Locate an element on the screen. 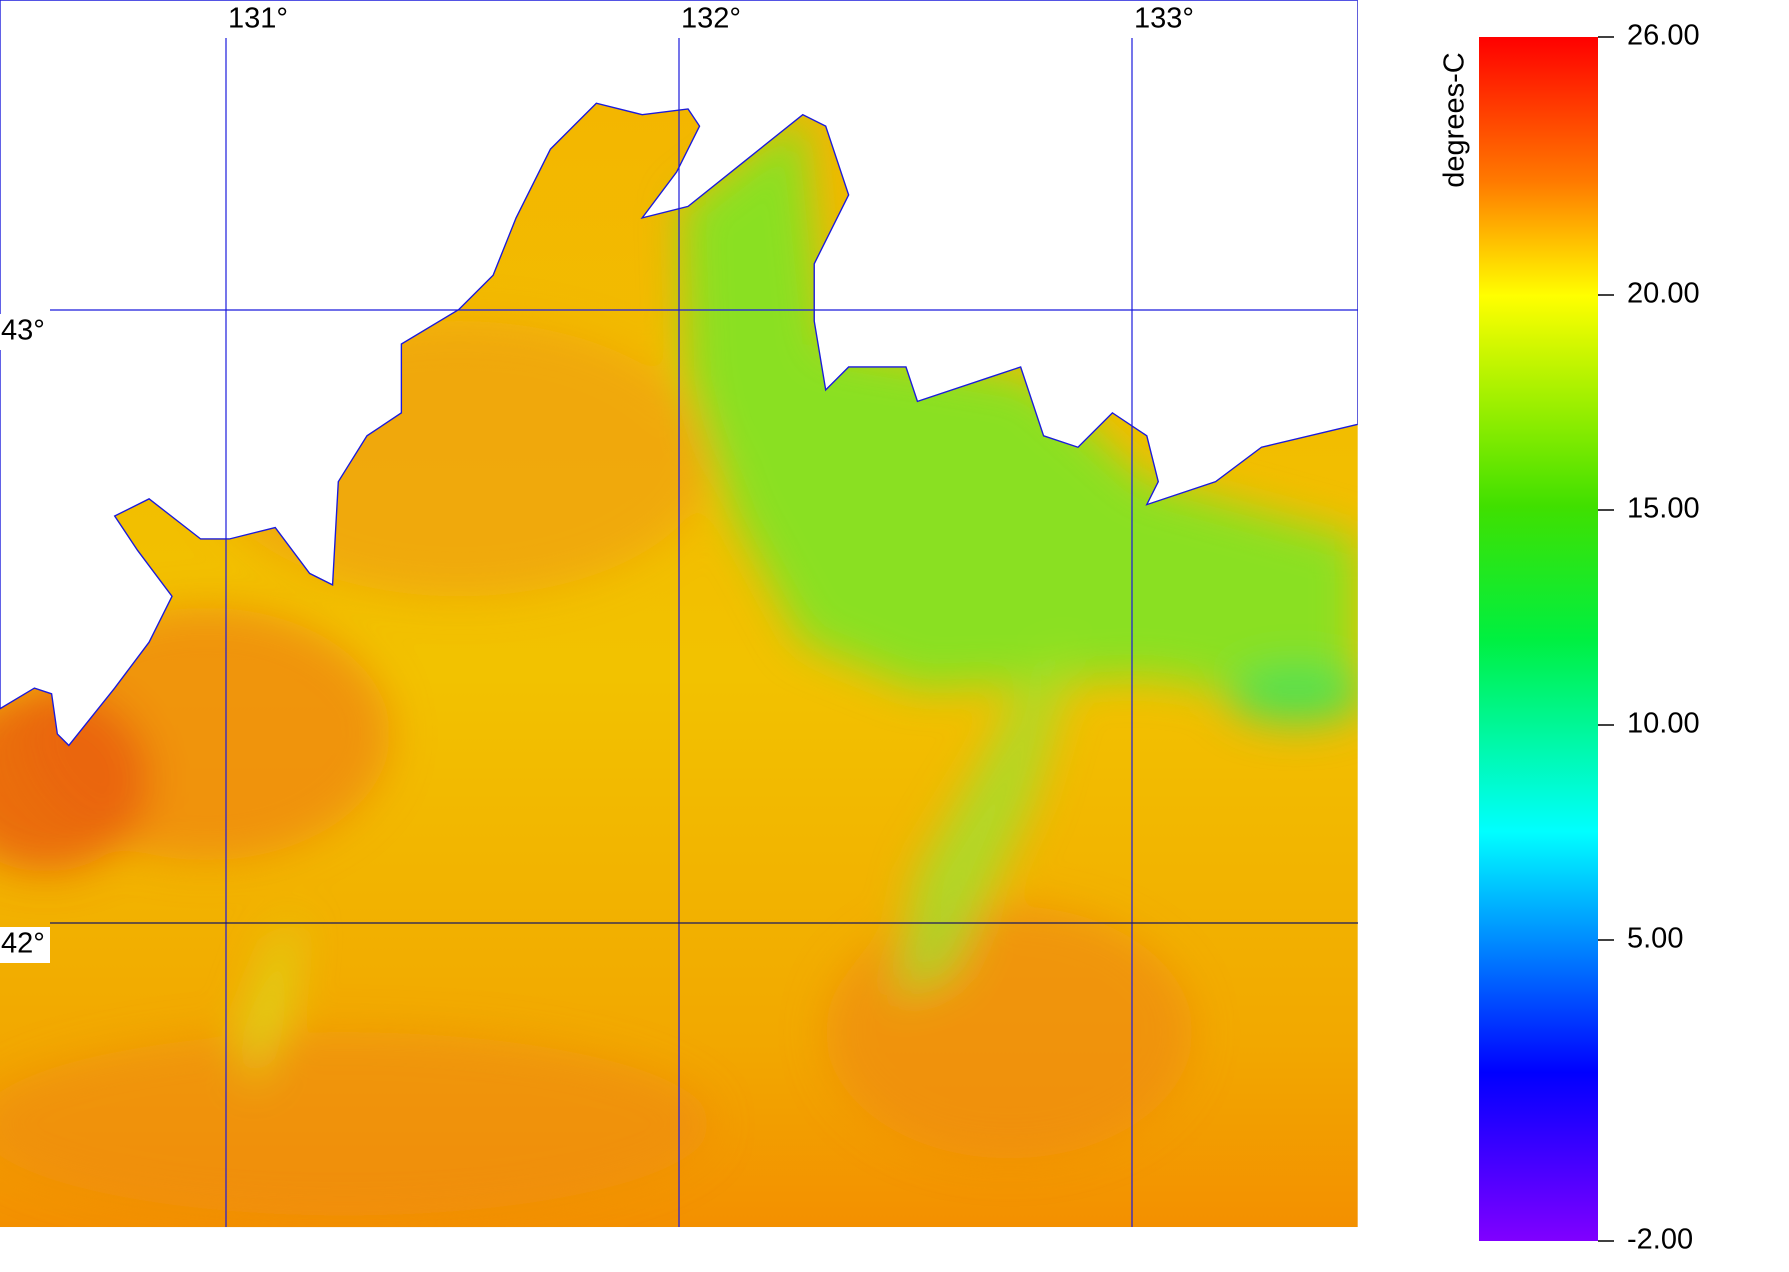 This screenshot has height=1272, width=1789. lat-label: 43° is located at coordinates (23, 331).